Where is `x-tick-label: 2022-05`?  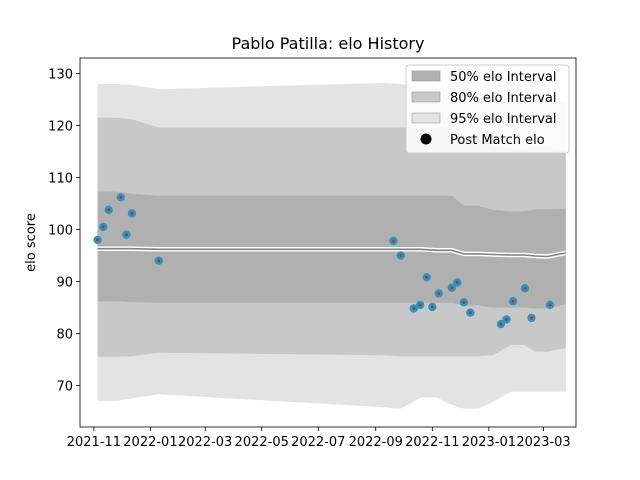
x-tick-label: 2022-05 is located at coordinates (262, 442).